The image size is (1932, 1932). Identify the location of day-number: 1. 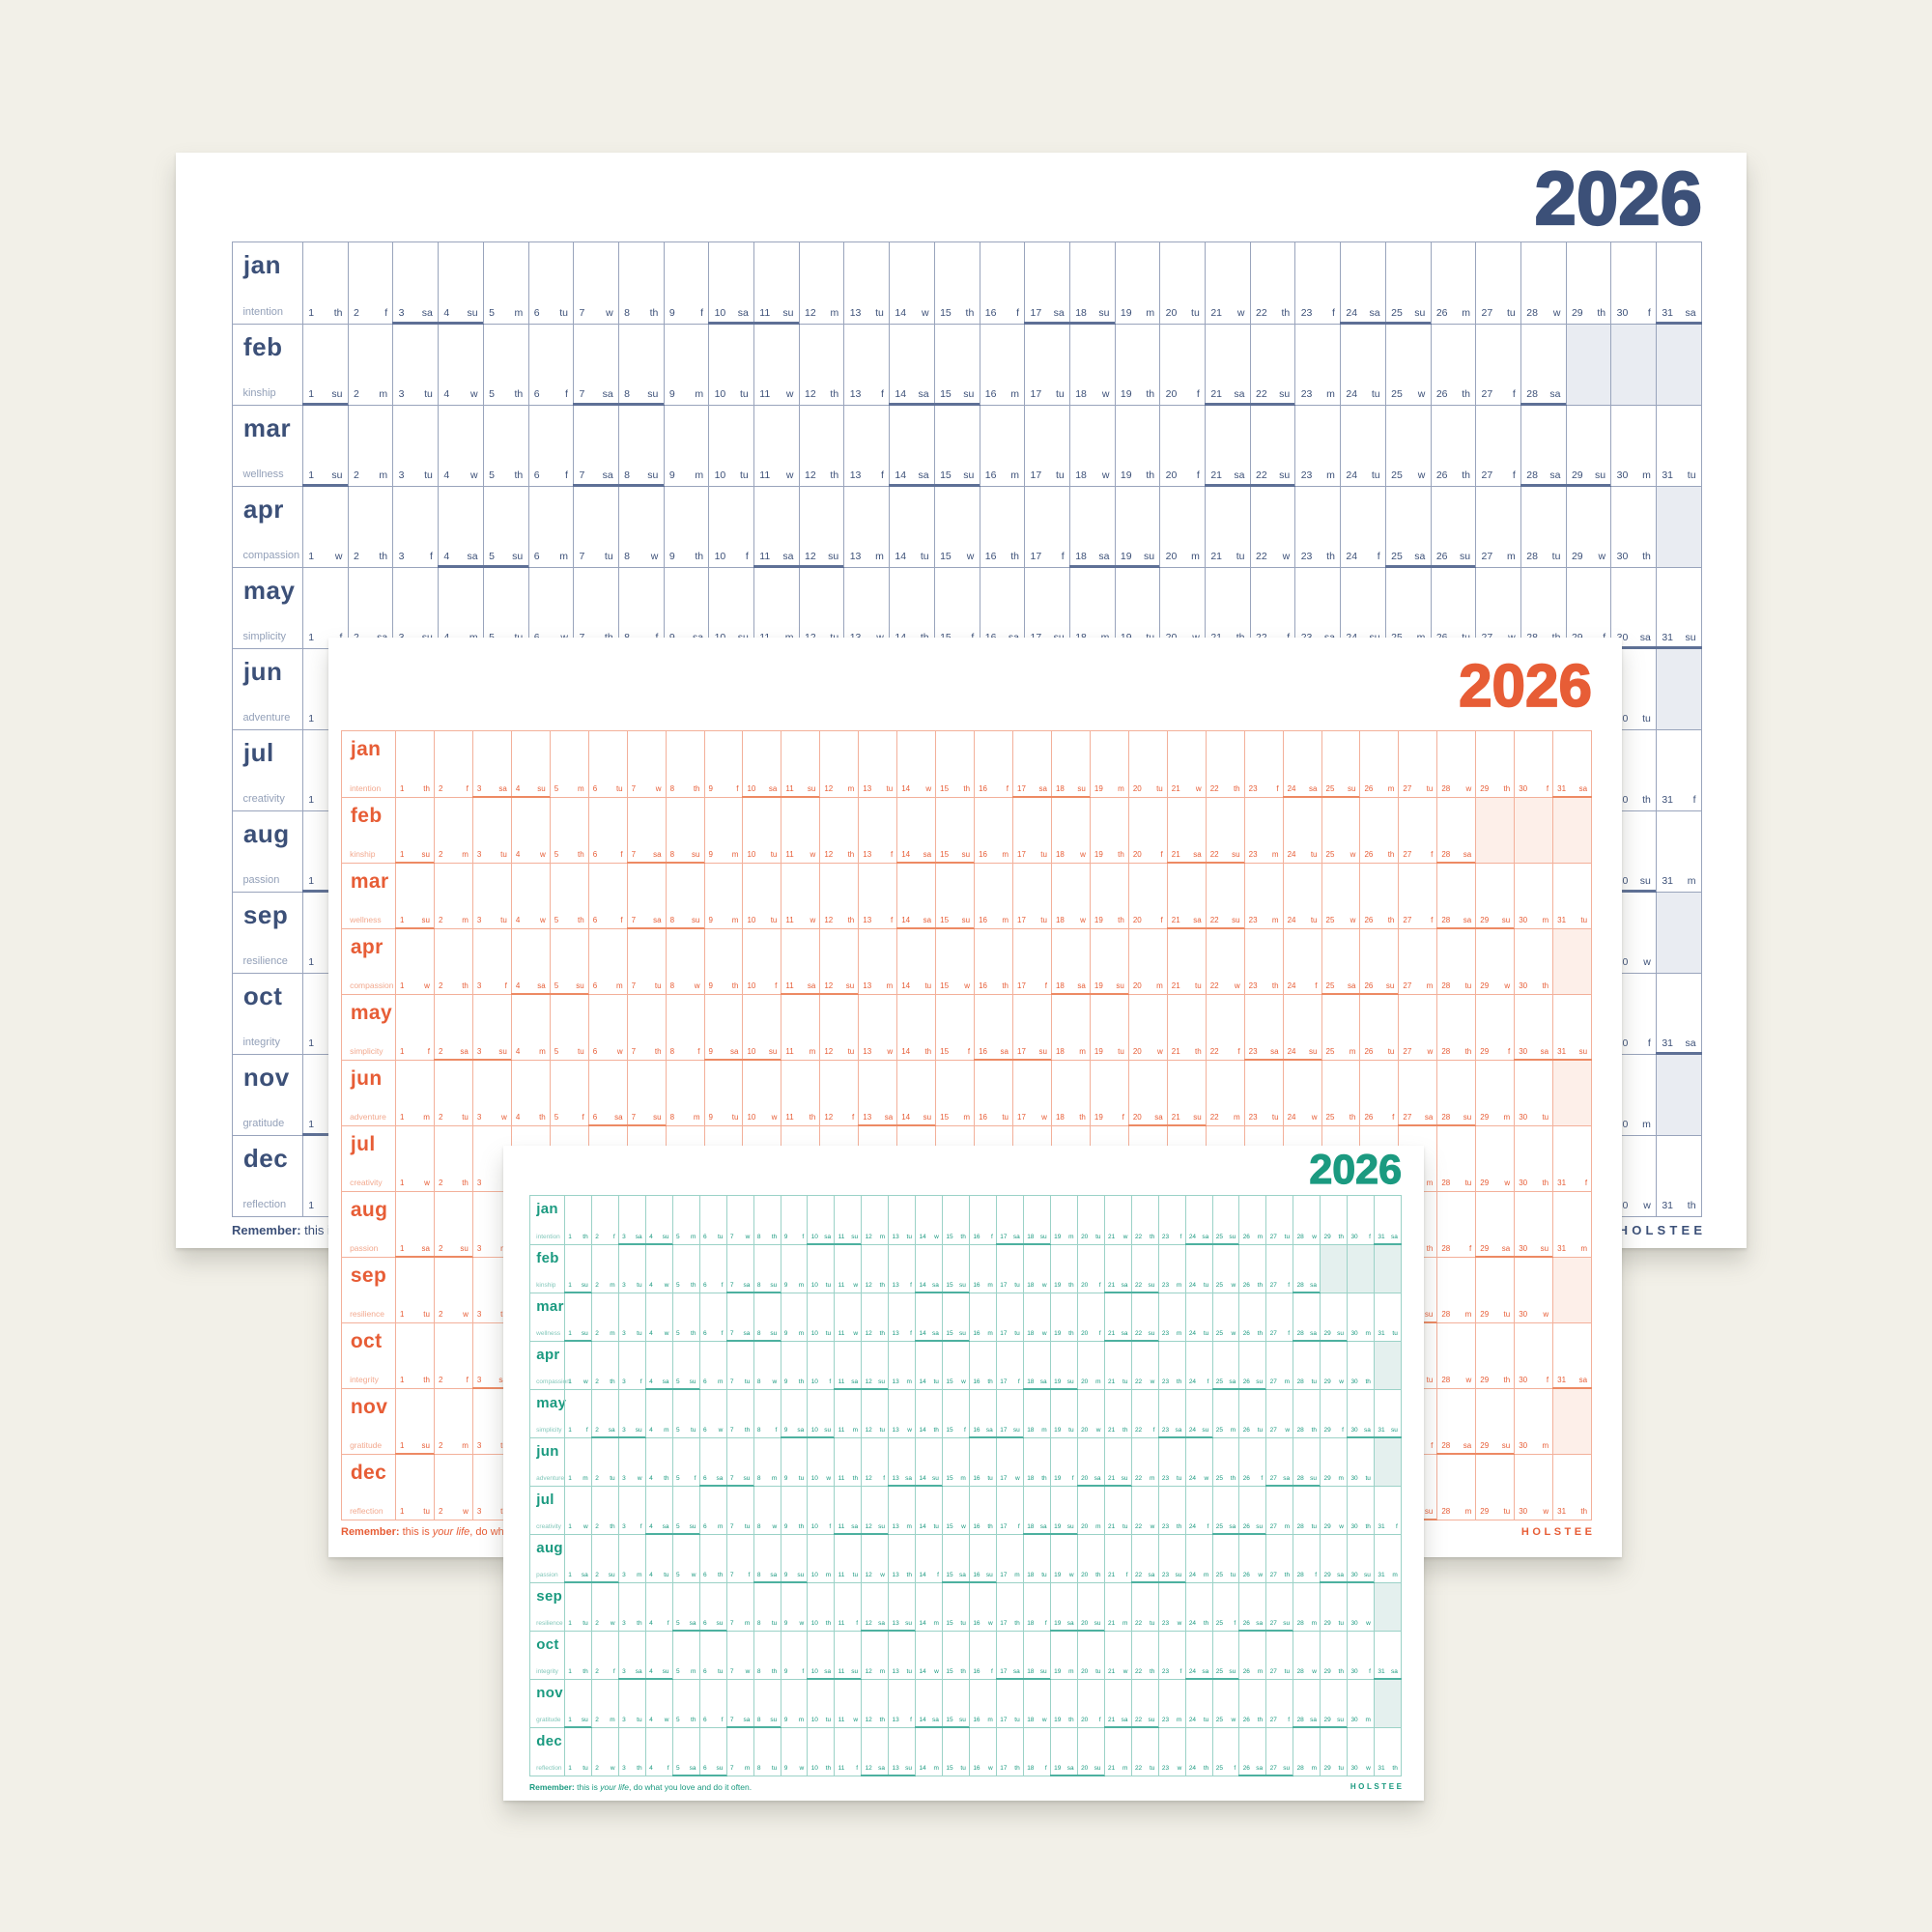
(402, 920).